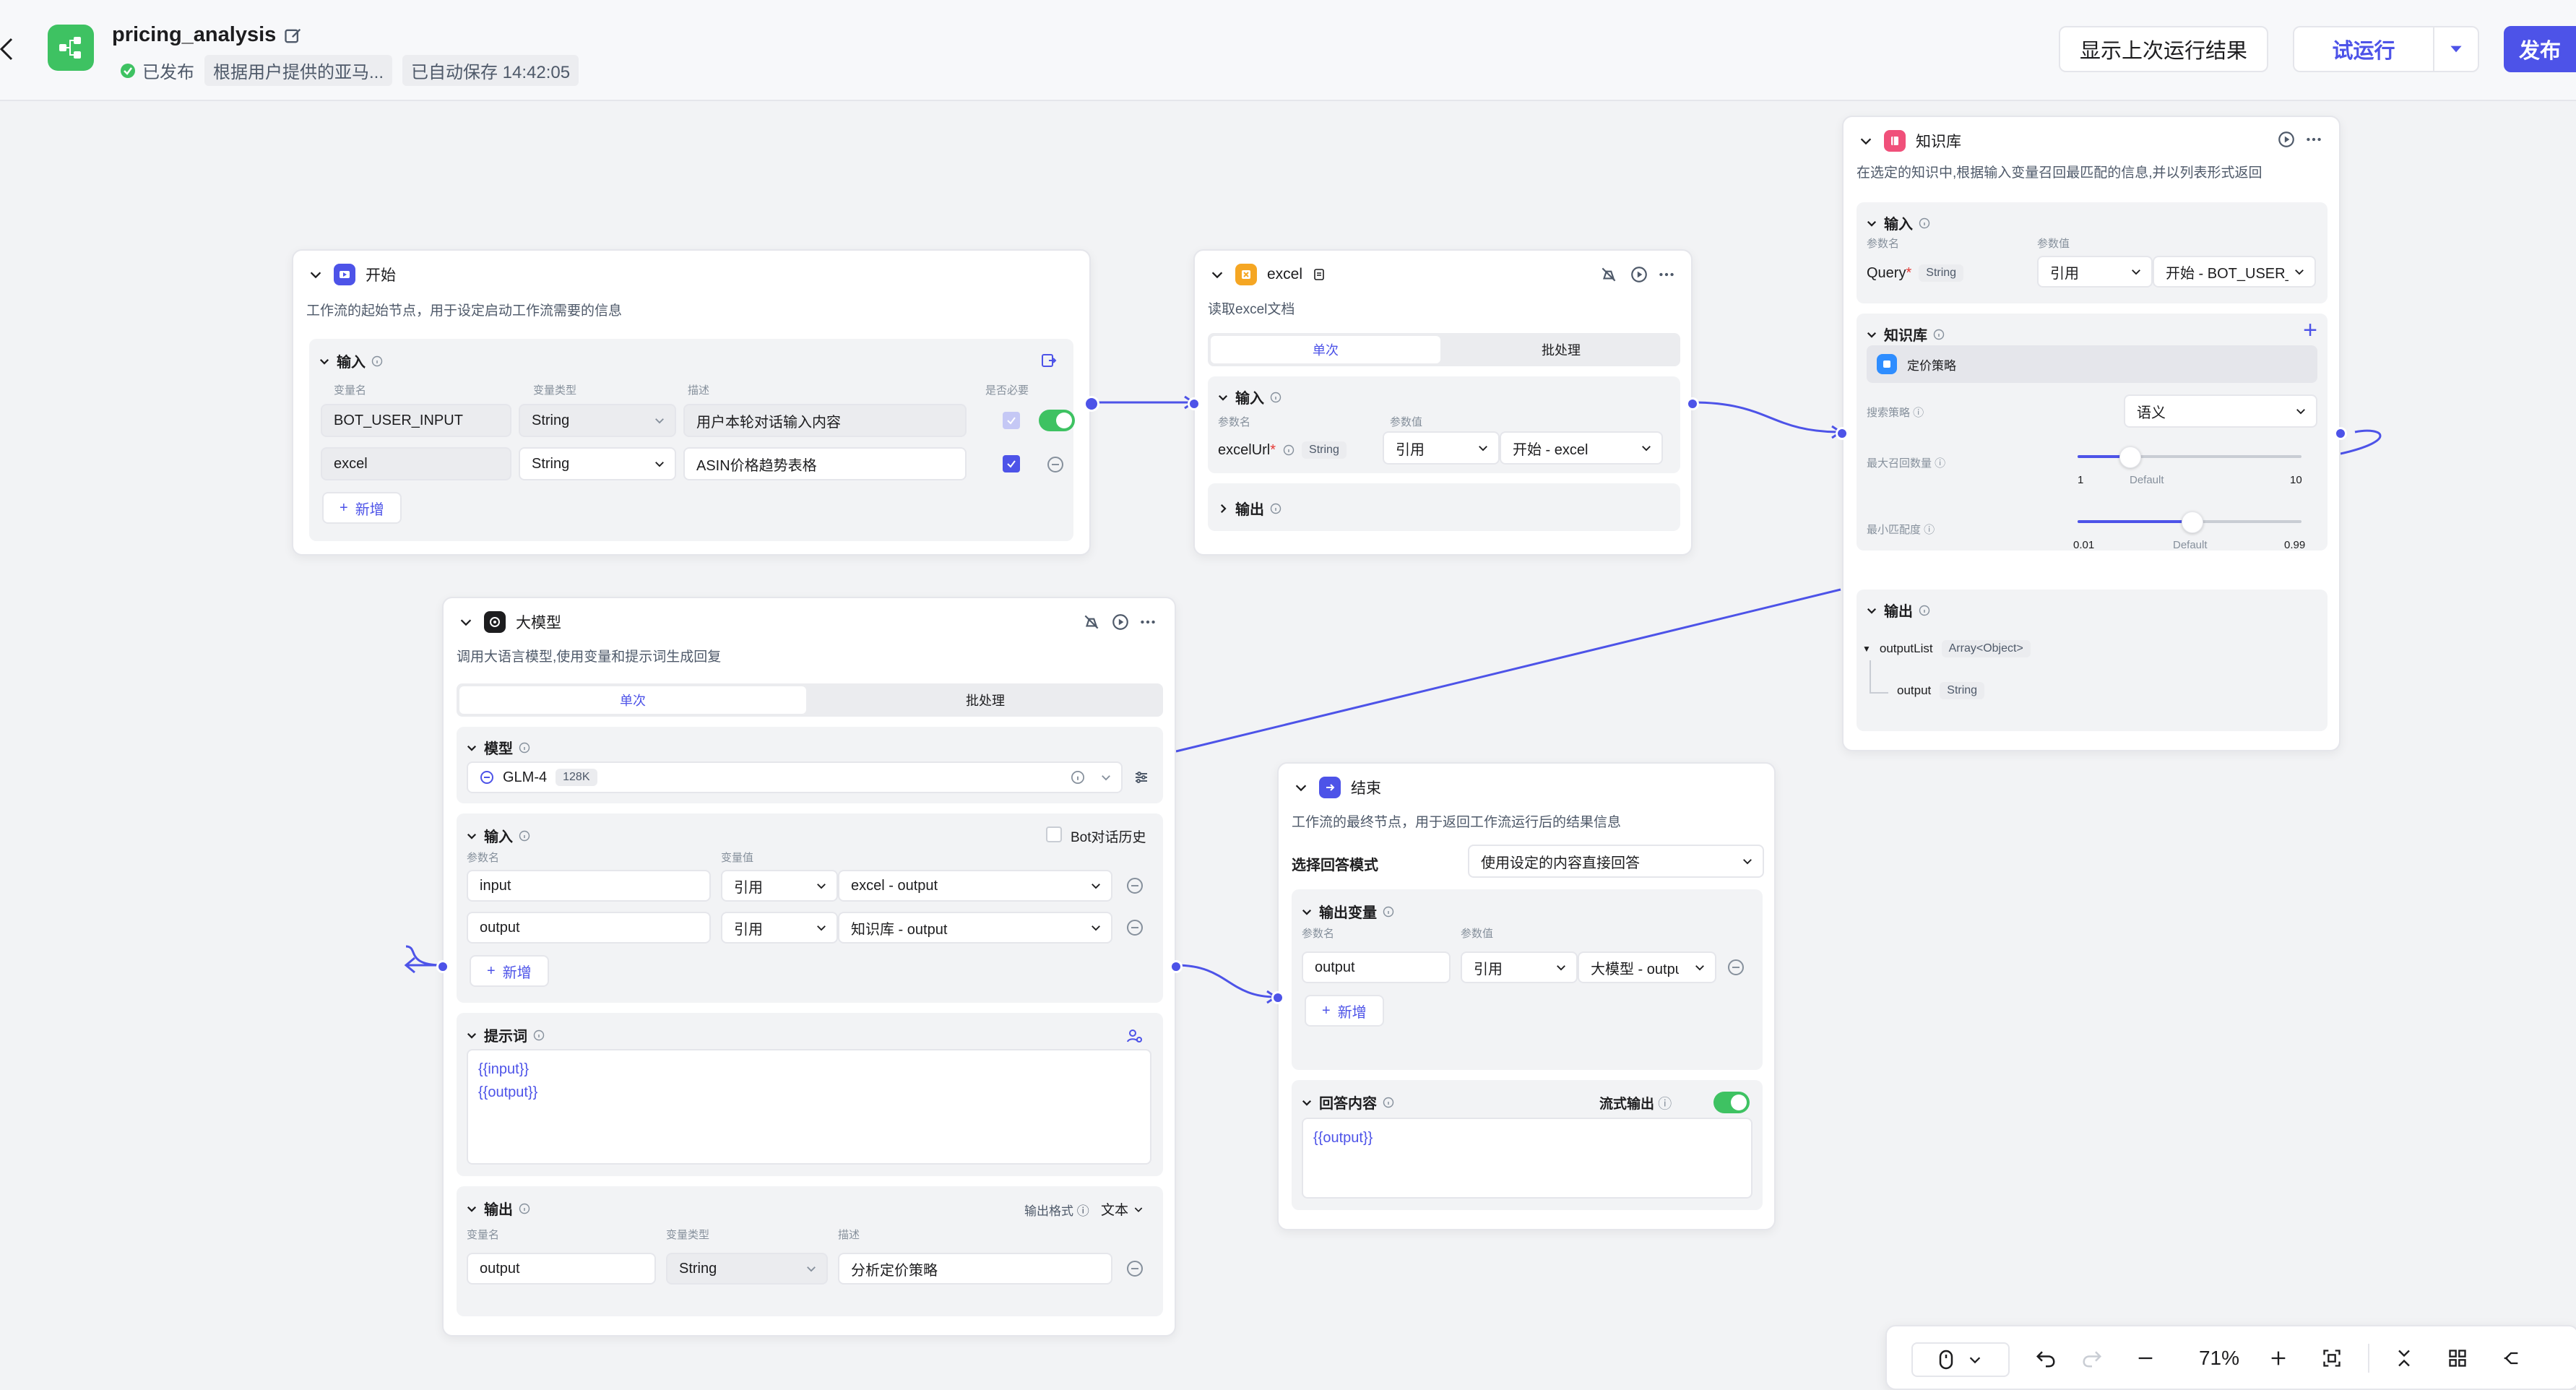 This screenshot has width=2576, height=1390. I want to click on max-recall-slider, so click(2190, 457).